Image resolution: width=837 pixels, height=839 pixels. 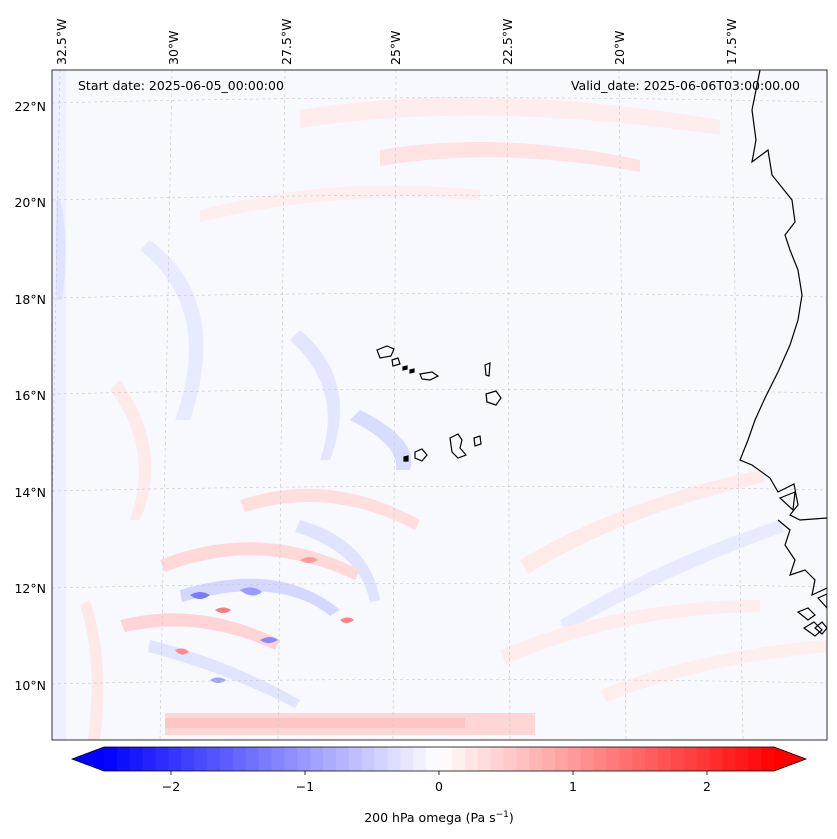 What do you see at coordinates (173, 47) in the screenshot?
I see `lon-label-30w: 30°W` at bounding box center [173, 47].